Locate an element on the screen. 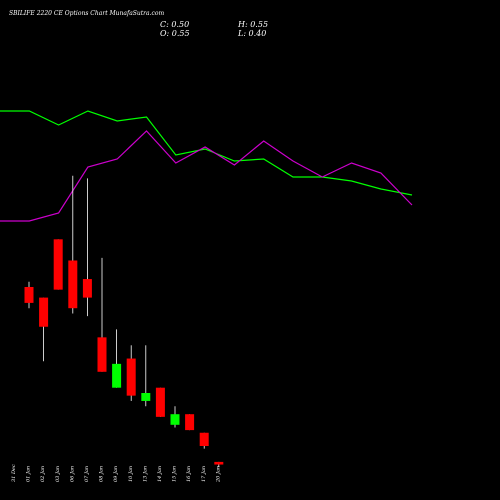 The height and width of the screenshot is (500, 500). low-value: L: 0.40 is located at coordinates (252, 33).